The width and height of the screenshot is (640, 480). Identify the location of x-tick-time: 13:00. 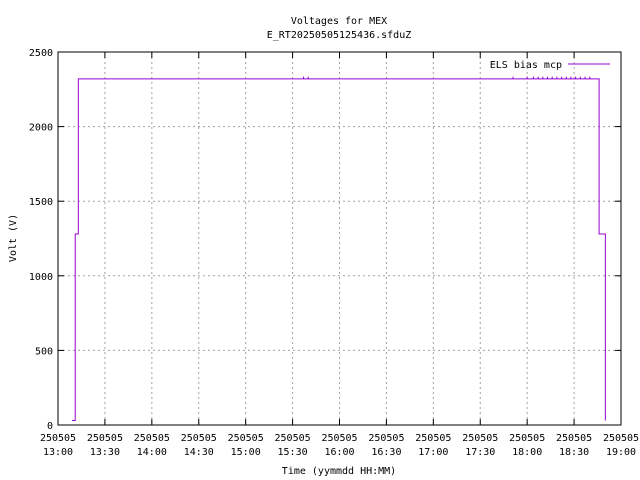
(58, 452).